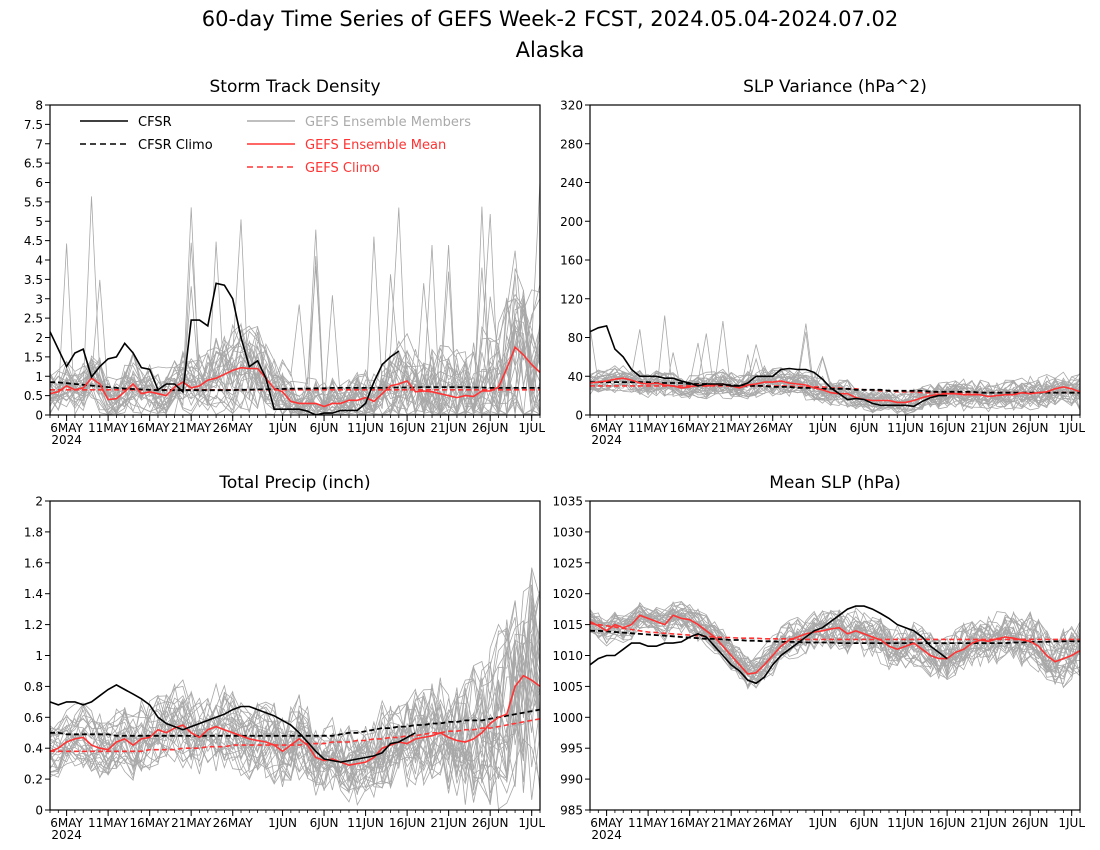 The height and width of the screenshot is (850, 1100). What do you see at coordinates (39, 377) in the screenshot?
I see `y-tick-label: 1` at bounding box center [39, 377].